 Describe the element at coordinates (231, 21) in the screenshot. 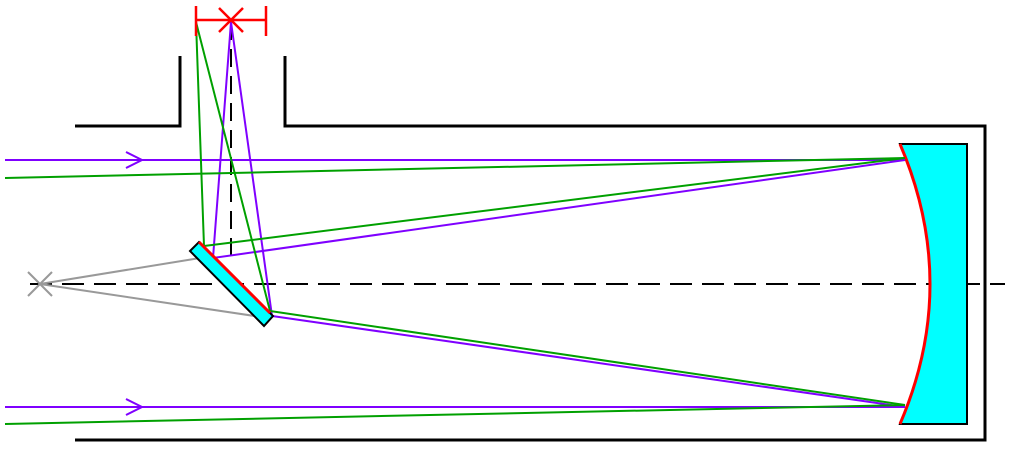

I see `focal-plane` at that location.